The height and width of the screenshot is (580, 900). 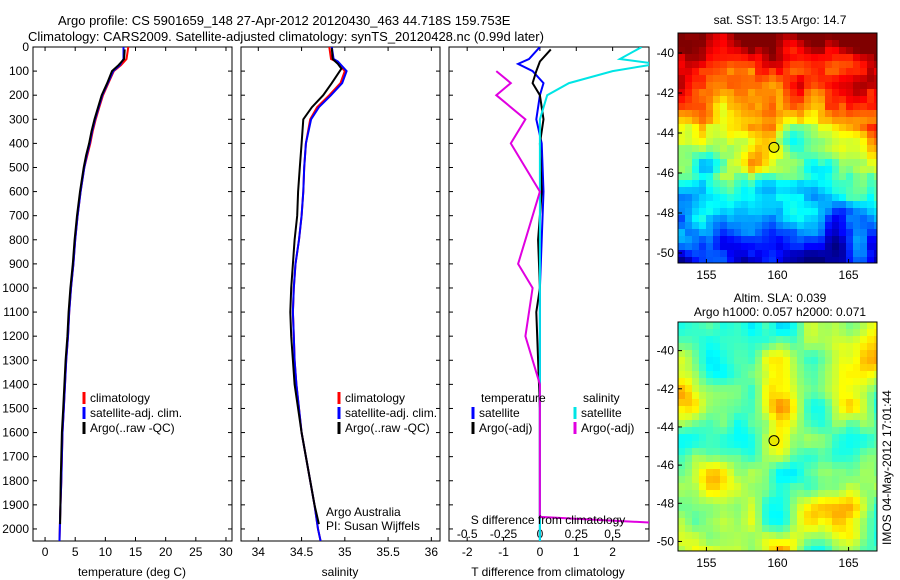 What do you see at coordinates (94, 294) in the screenshot?
I see `temperature-series-lines` at bounding box center [94, 294].